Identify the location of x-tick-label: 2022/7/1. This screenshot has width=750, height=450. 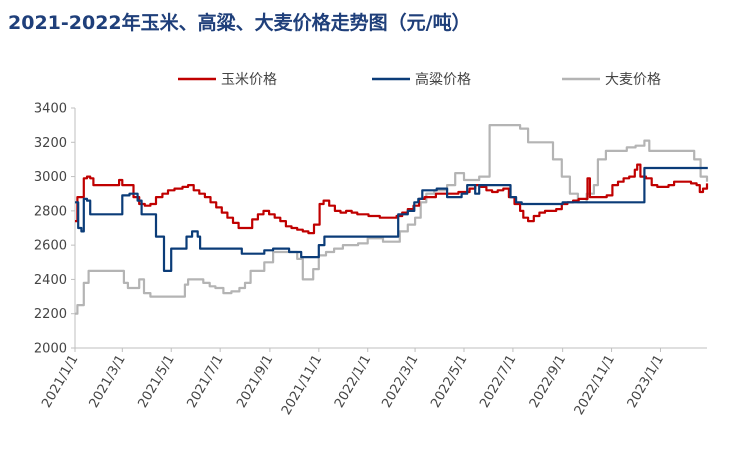
(498, 382).